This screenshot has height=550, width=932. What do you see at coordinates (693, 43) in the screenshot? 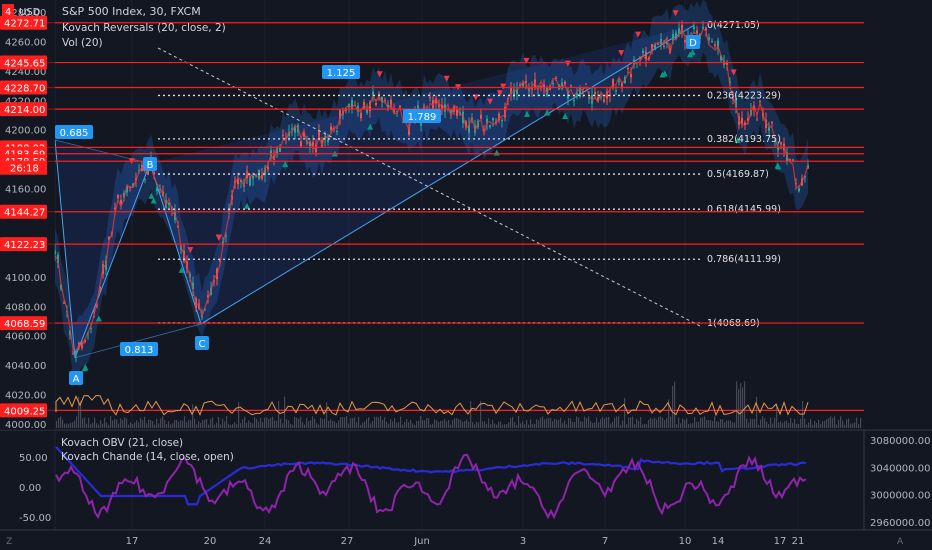
I see `pattern-point-d: D` at bounding box center [693, 43].